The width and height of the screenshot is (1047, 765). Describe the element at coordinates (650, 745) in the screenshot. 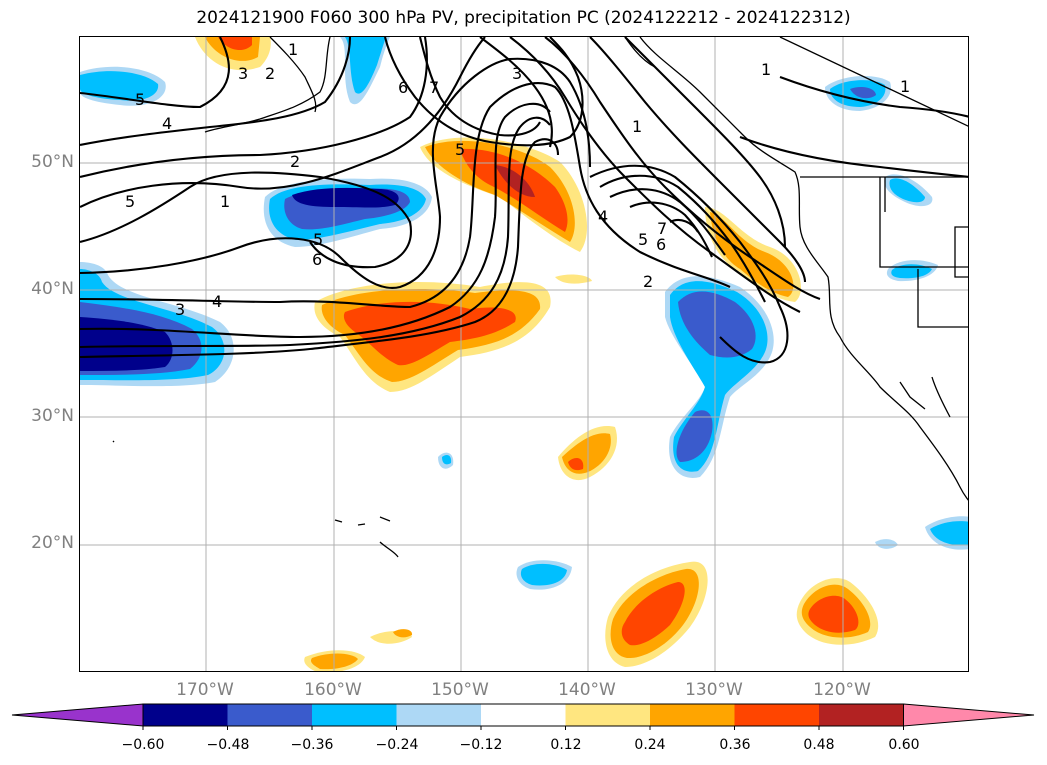

I see `colorbar-tick: 0.24` at that location.